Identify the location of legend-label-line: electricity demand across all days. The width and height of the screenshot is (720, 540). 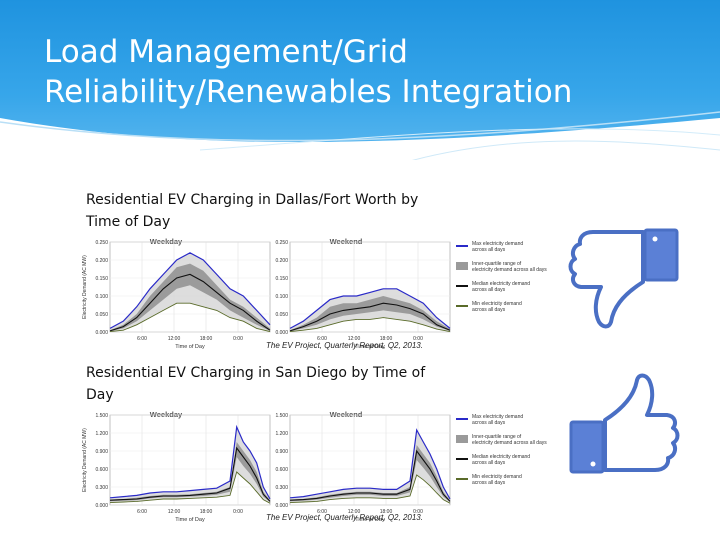
(509, 270).